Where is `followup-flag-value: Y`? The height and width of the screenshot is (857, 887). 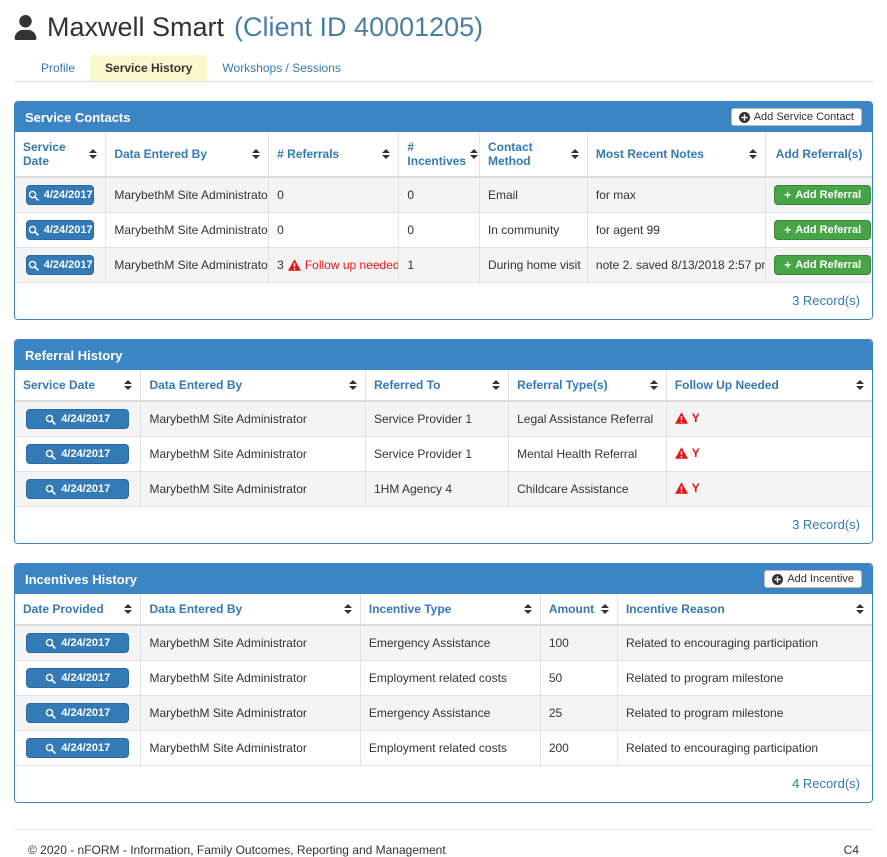
followup-flag-value: Y is located at coordinates (695, 418).